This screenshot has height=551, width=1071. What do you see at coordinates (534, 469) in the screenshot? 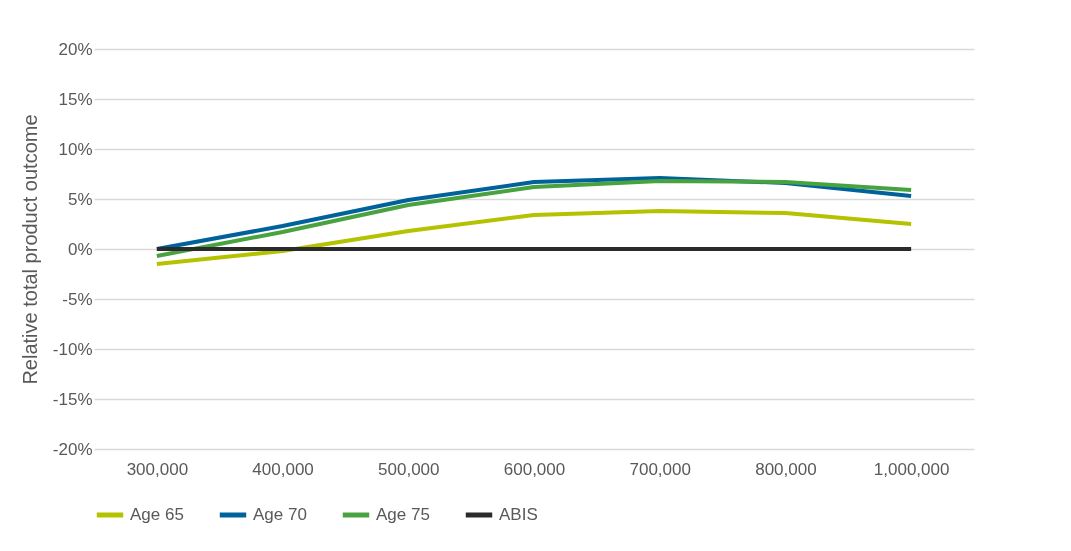
I see `x-tick-label: 600,000` at bounding box center [534, 469].